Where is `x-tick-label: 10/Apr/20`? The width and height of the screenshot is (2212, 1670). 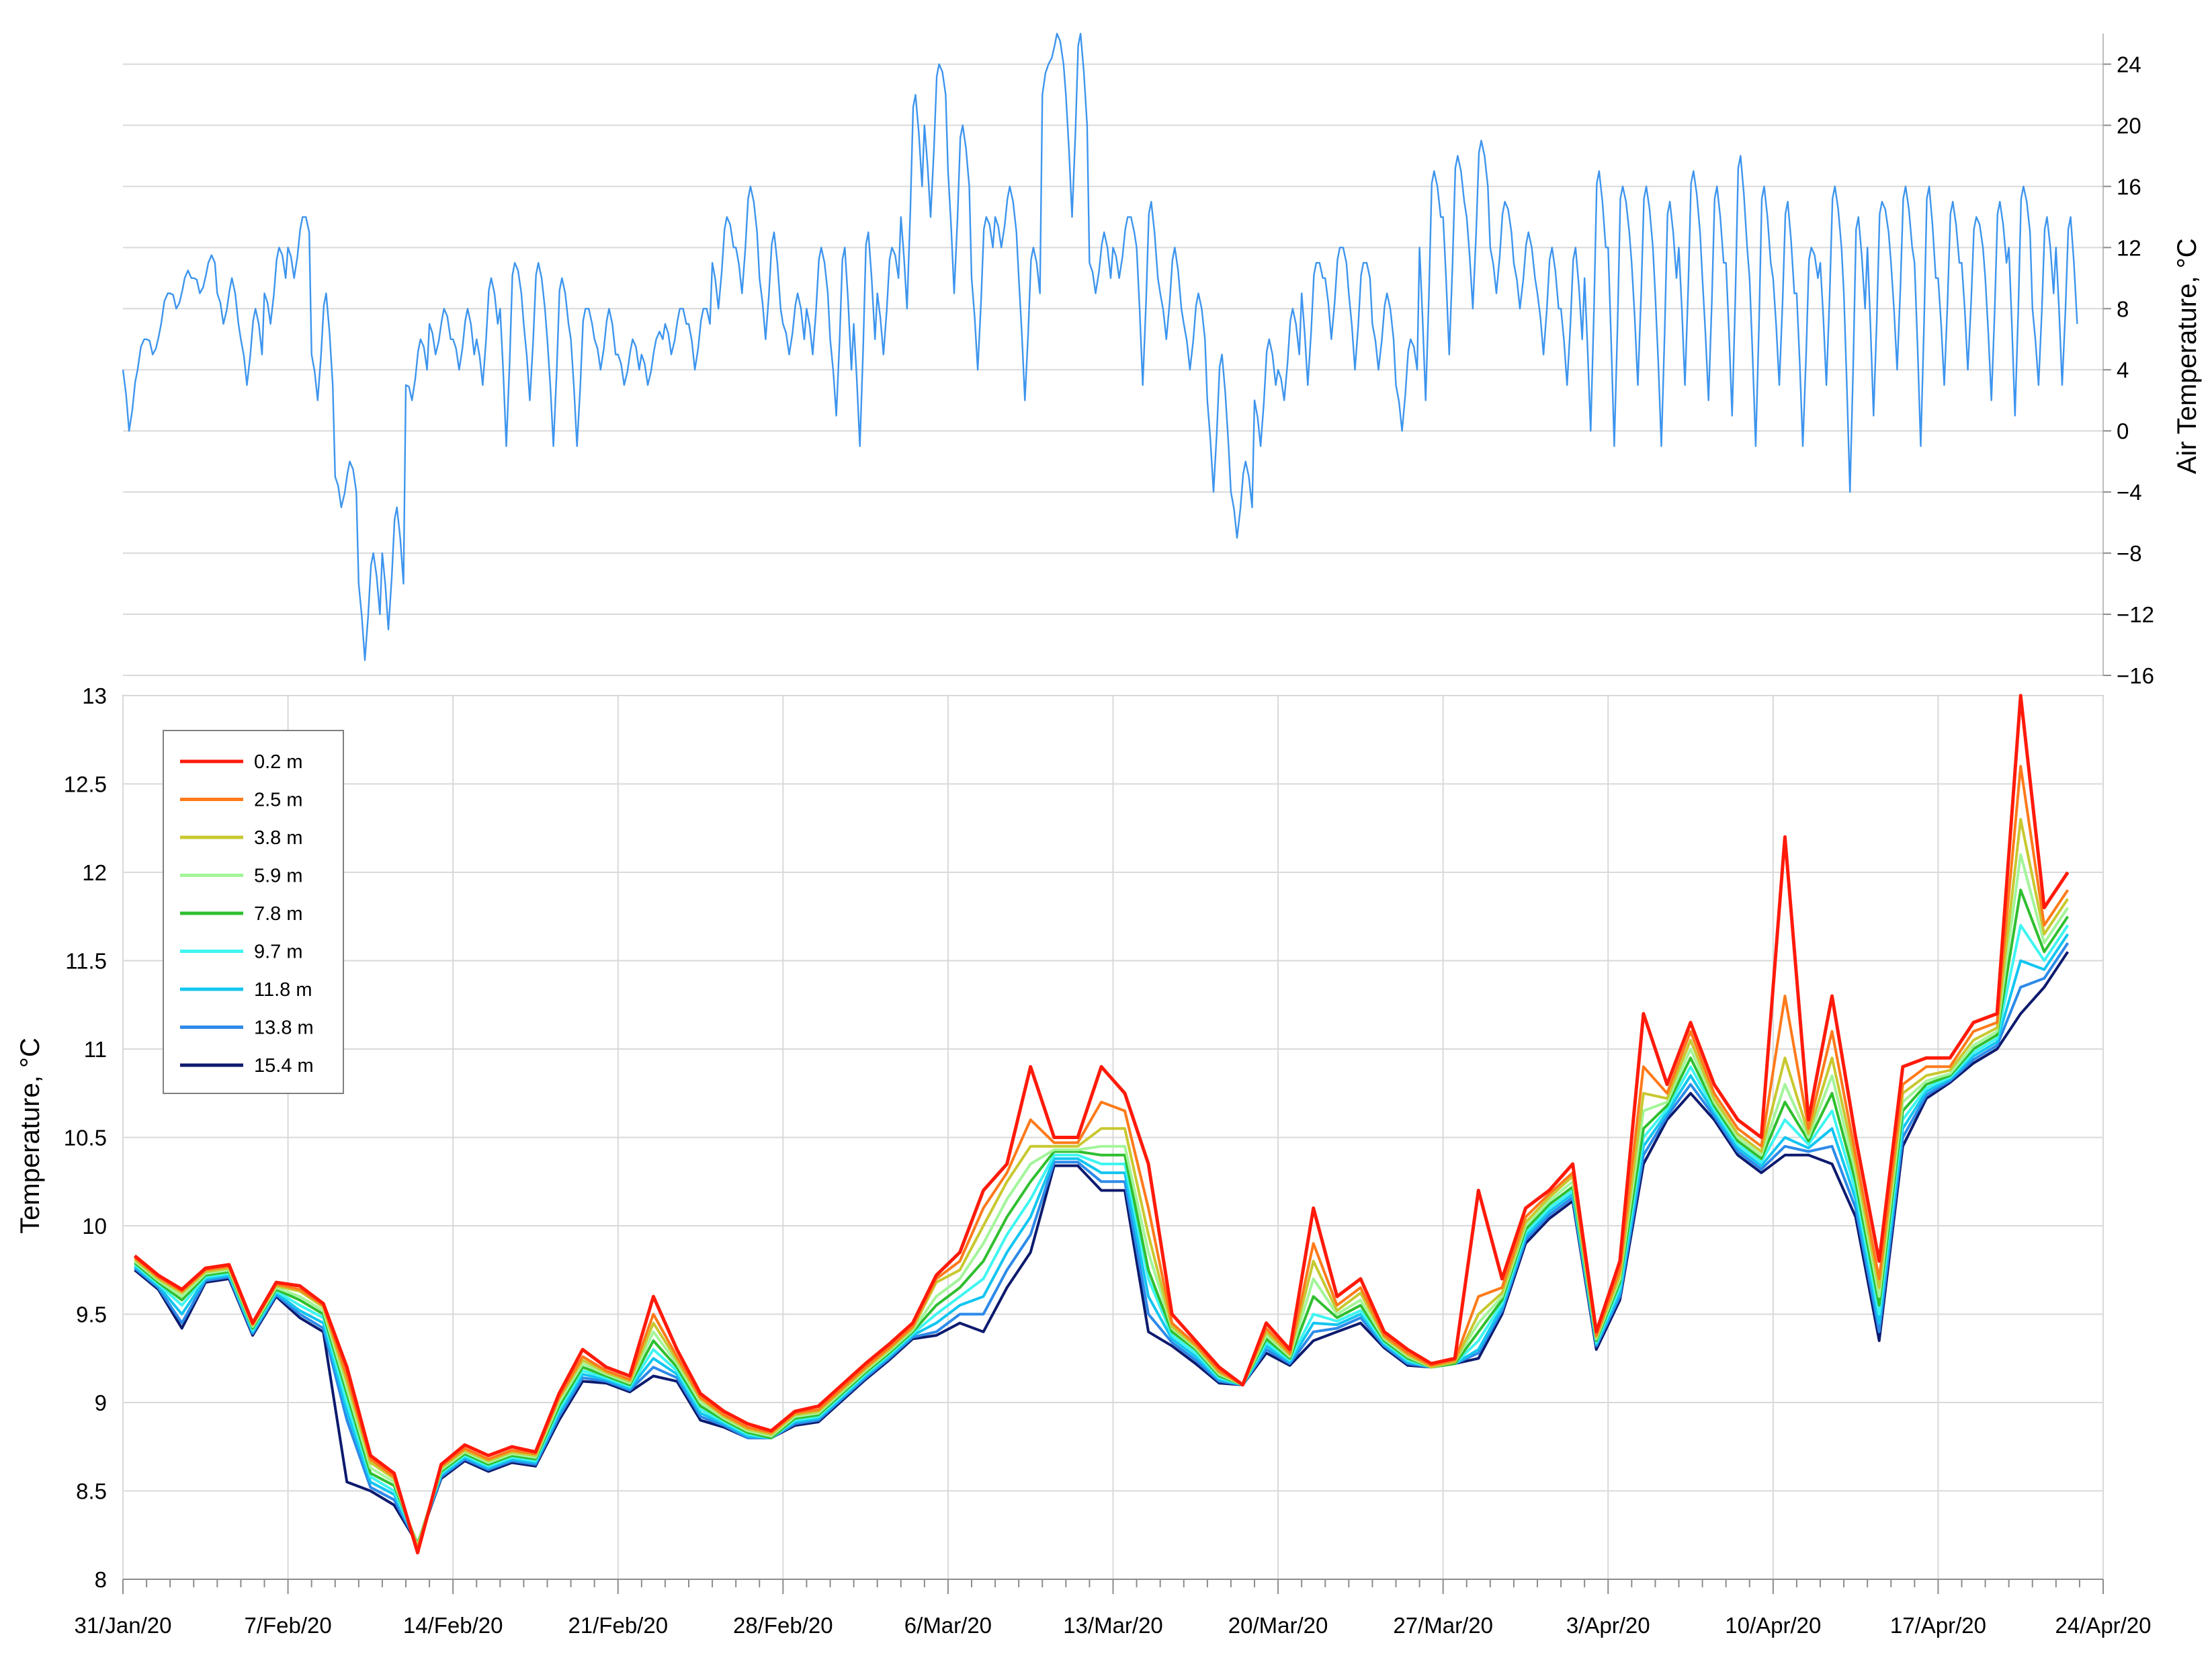
x-tick-label: 10/Apr/20 is located at coordinates (1773, 1625).